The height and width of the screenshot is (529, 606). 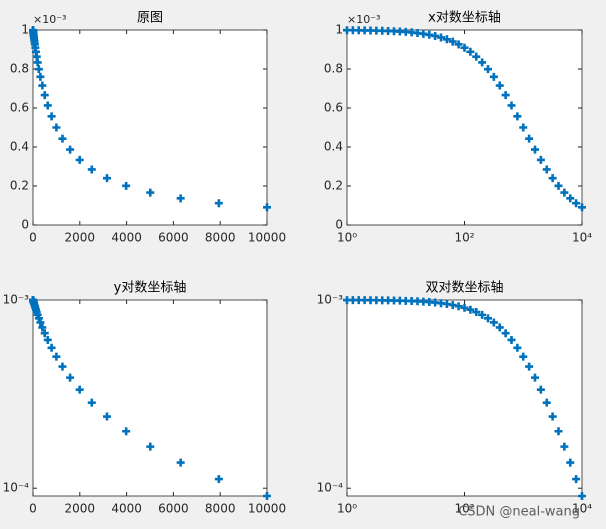 What do you see at coordinates (19, 108) in the screenshot?
I see `y-tick-label: 0.6` at bounding box center [19, 108].